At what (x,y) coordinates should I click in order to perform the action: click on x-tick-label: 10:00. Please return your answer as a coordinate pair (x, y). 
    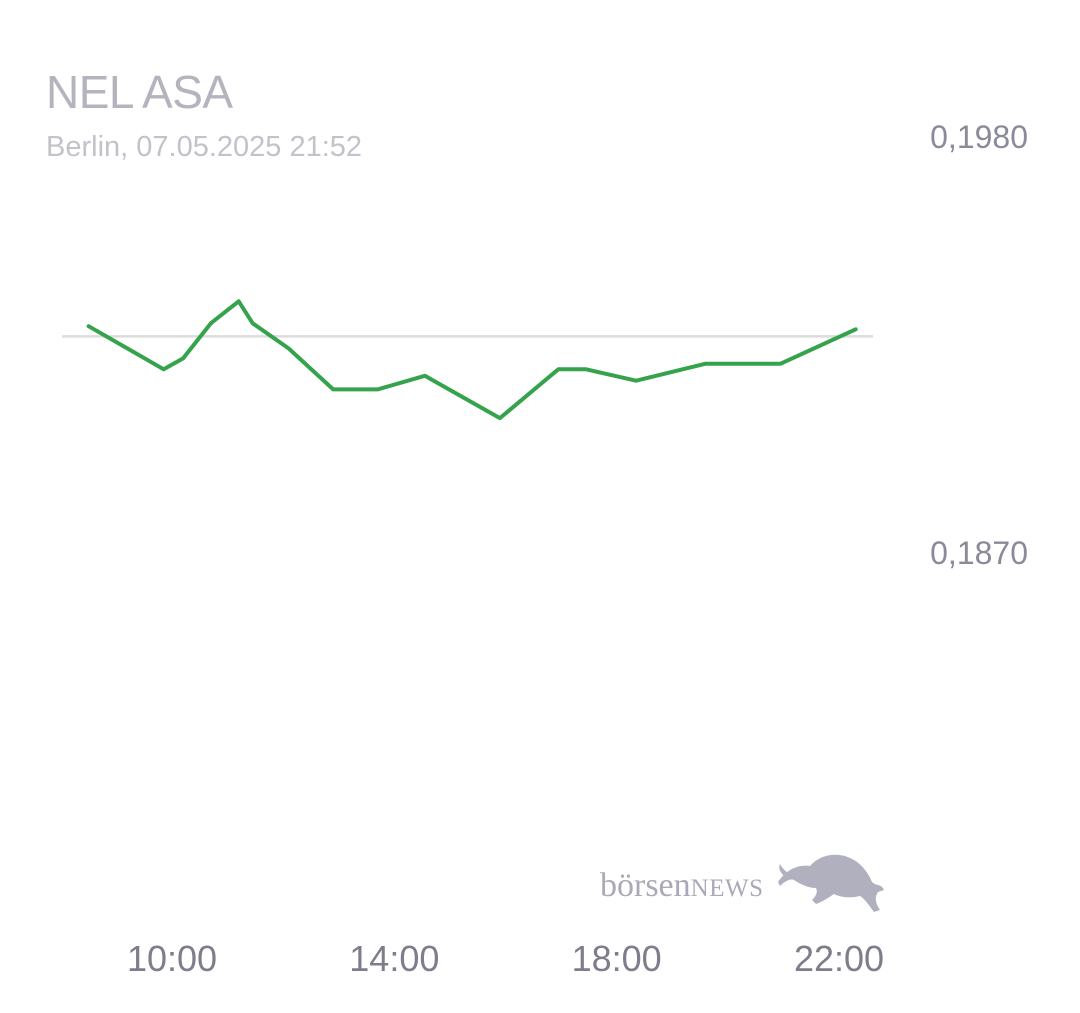
    Looking at the image, I should click on (172, 958).